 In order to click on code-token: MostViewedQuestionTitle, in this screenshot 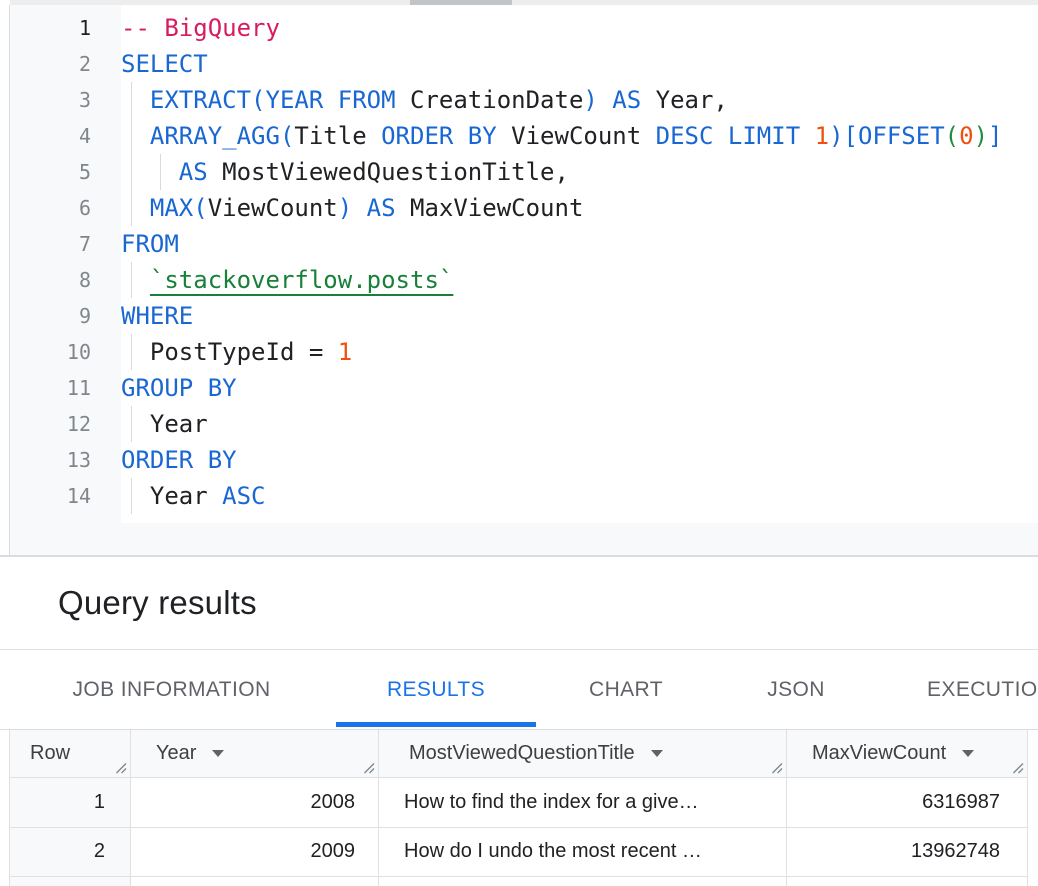, I will do `click(395, 172)`.